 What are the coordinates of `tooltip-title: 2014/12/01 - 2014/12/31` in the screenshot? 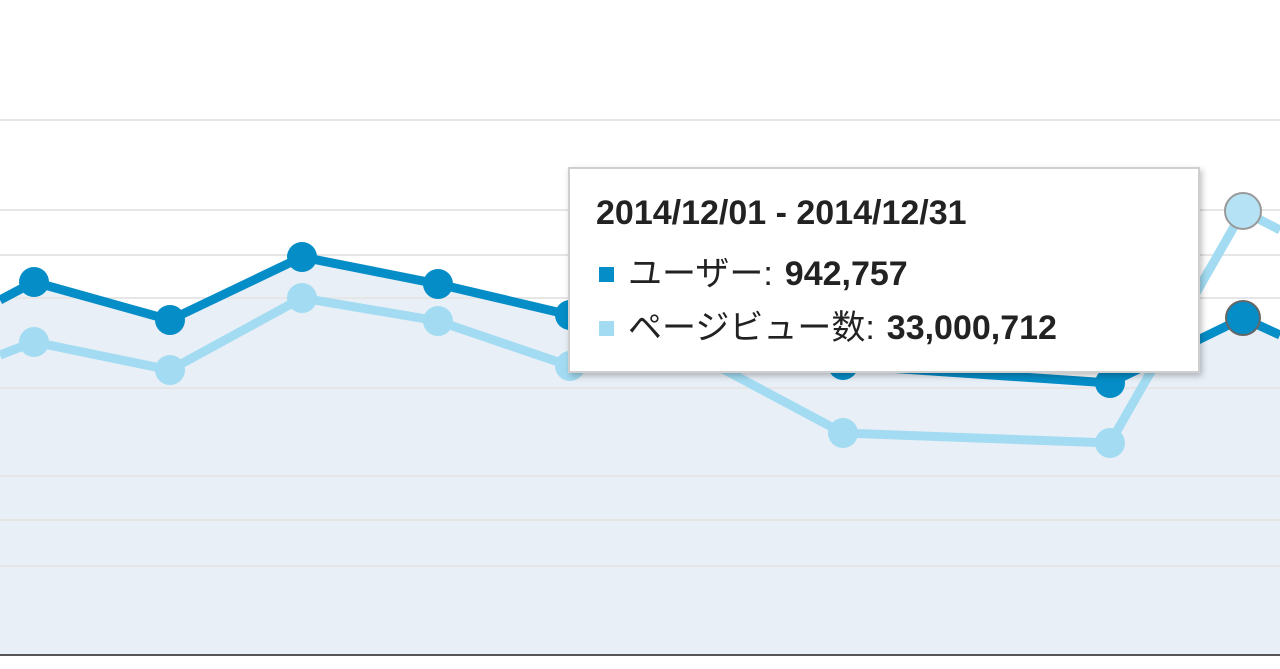 It's located at (781, 213).